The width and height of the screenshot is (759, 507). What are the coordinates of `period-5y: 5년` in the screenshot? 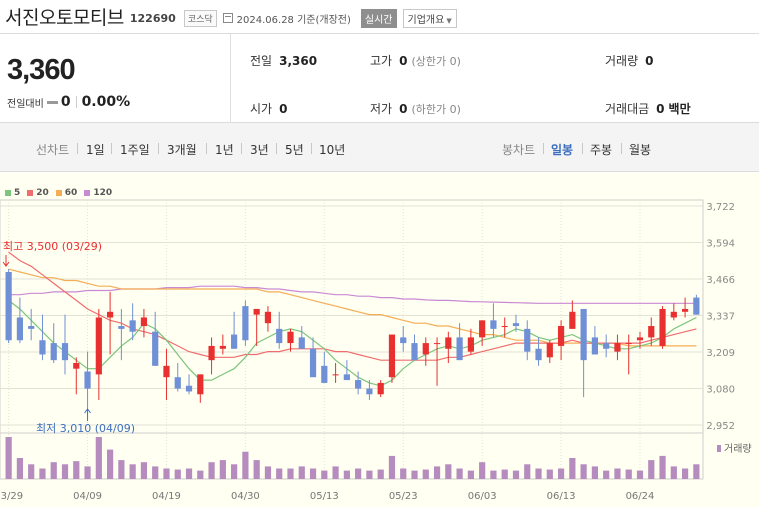 It's located at (294, 150).